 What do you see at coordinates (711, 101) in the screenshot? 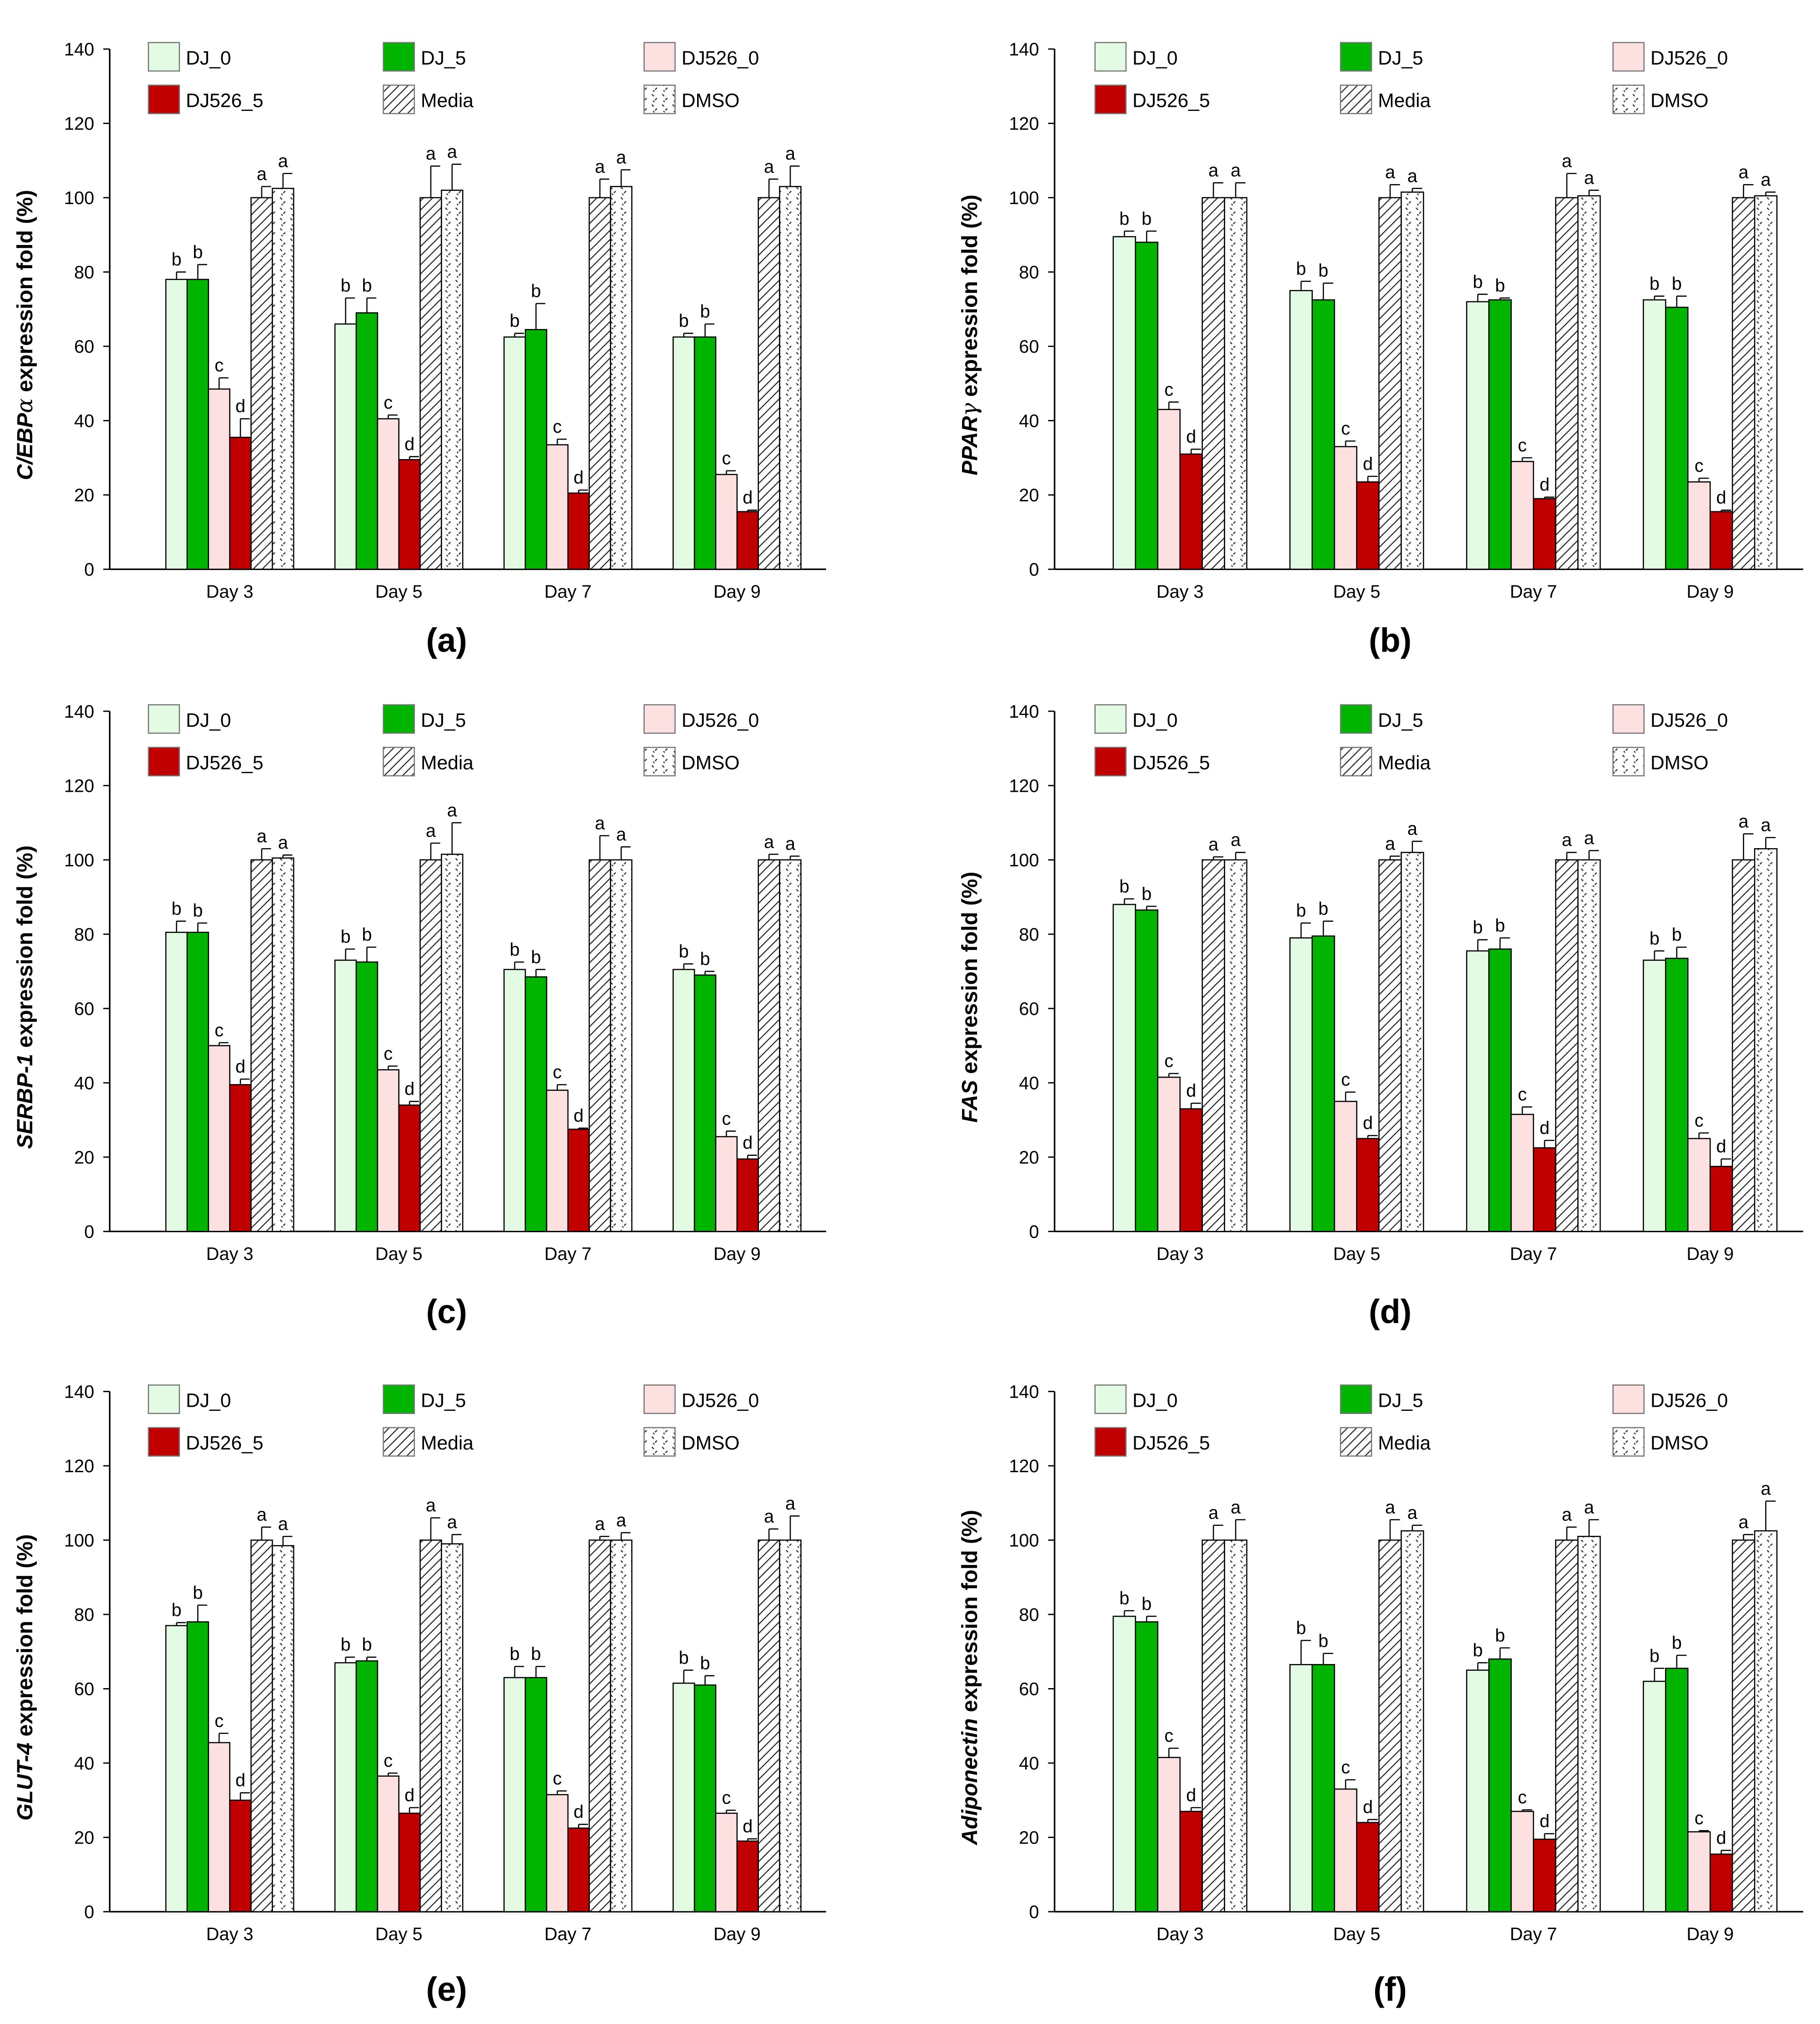
I see `legend-label: DMSO` at bounding box center [711, 101].